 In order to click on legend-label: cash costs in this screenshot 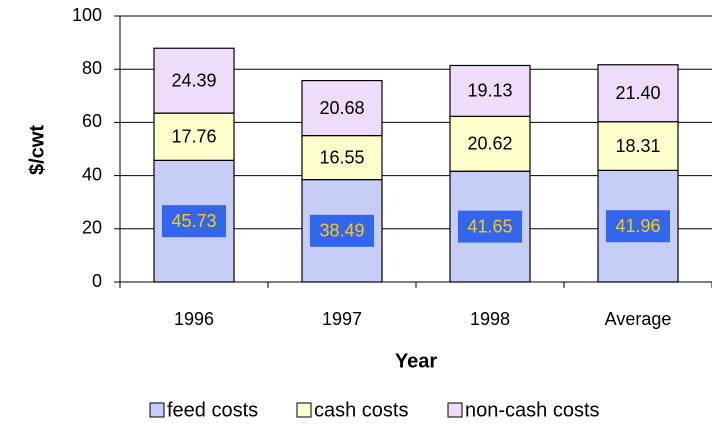, I will do `click(361, 410)`.